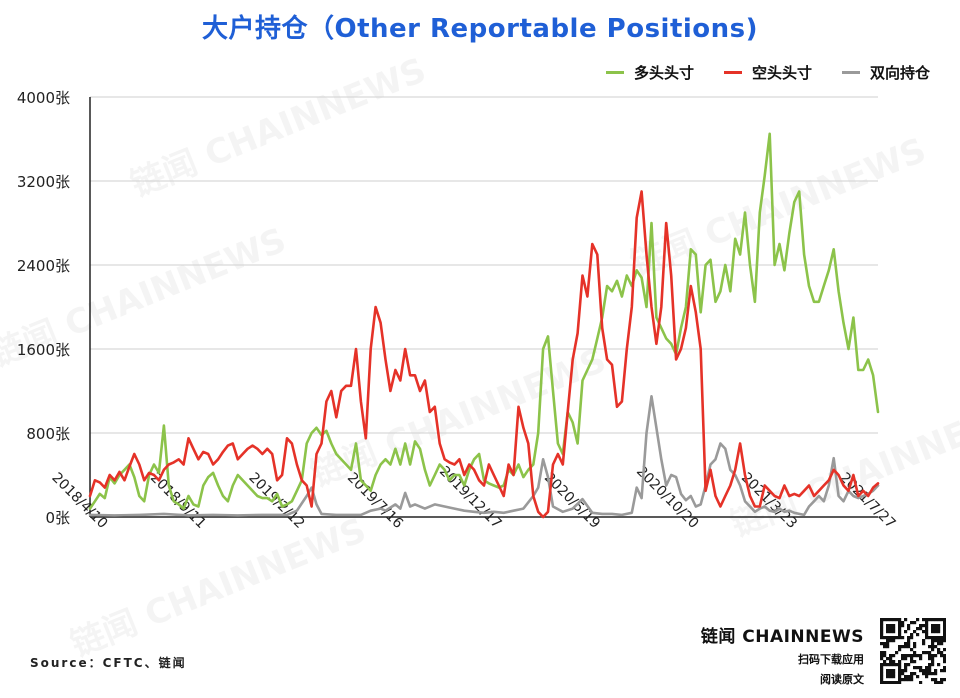  What do you see at coordinates (842, 679) in the screenshot?
I see `brand-read-text: 阅读原文` at bounding box center [842, 679].